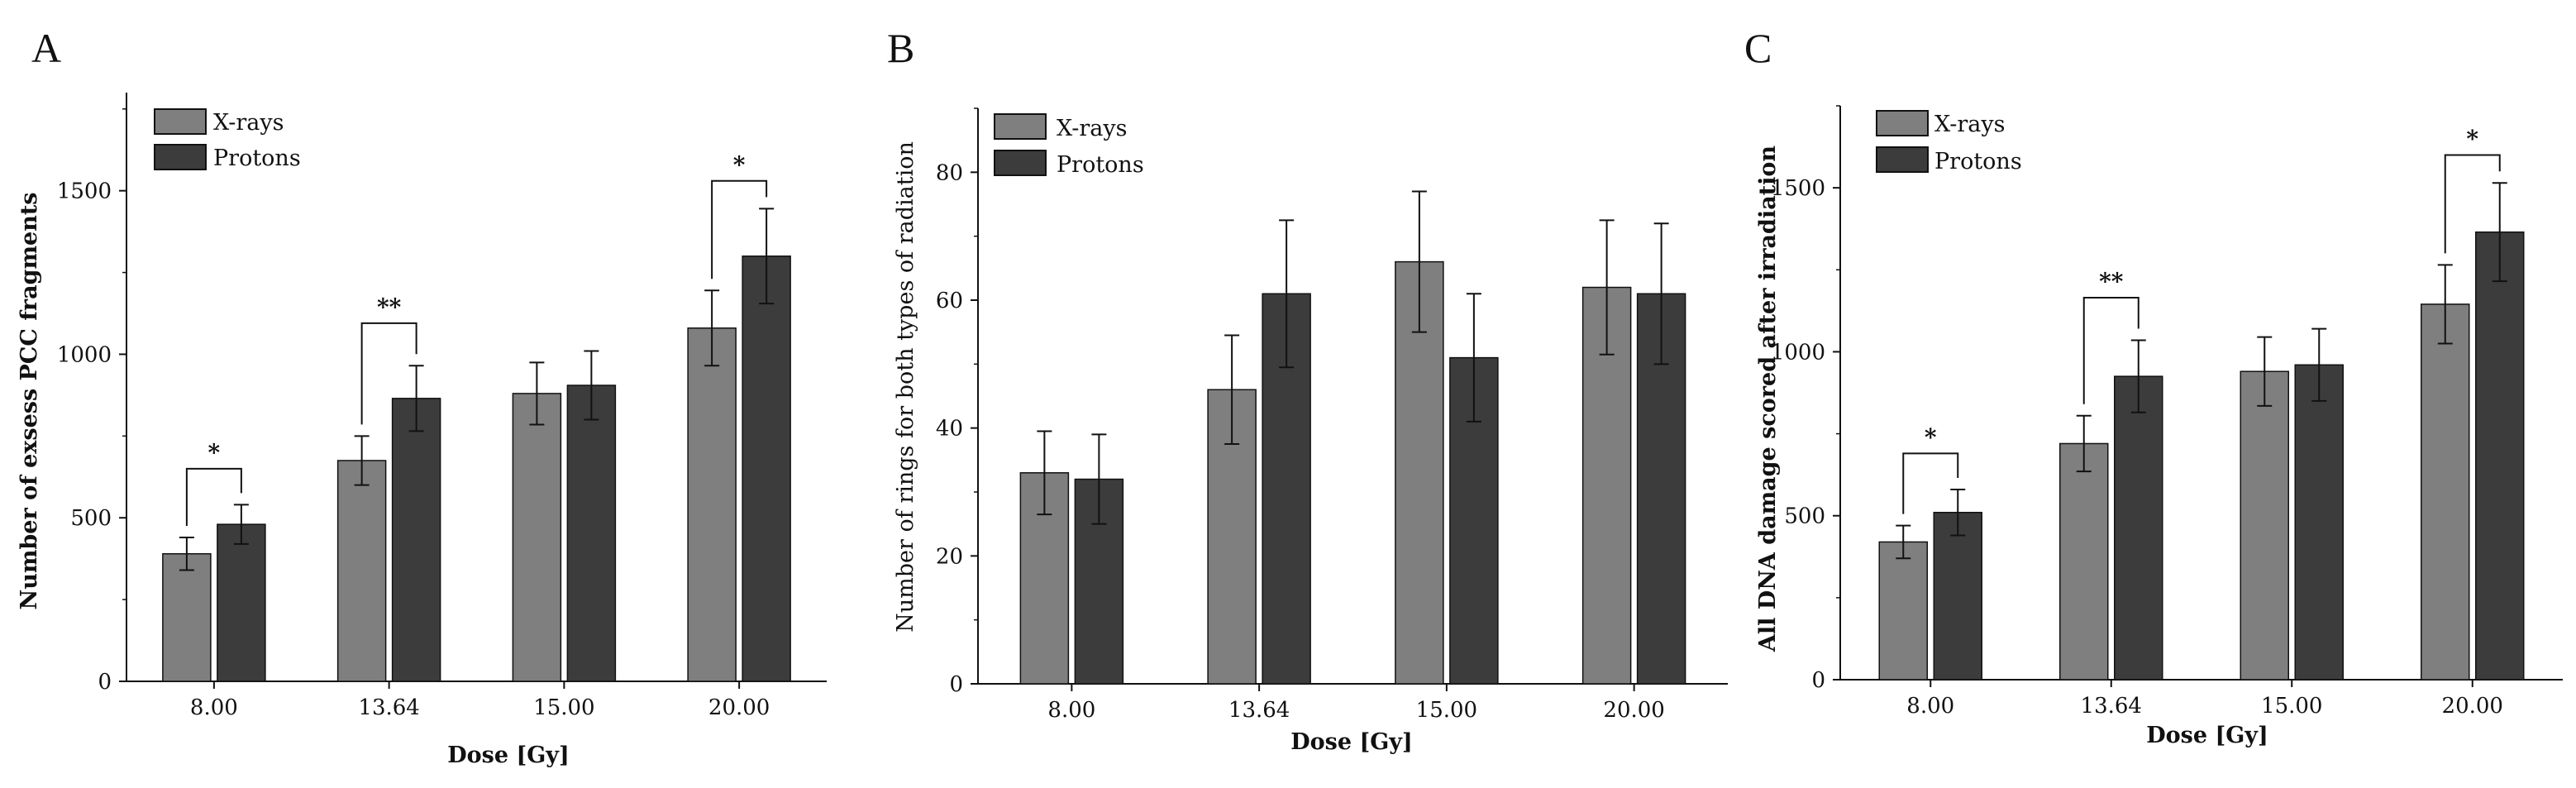 The width and height of the screenshot is (2576, 788). I want to click on y-axis-title-a: Number of exsess PCC fragments, so click(30, 402).